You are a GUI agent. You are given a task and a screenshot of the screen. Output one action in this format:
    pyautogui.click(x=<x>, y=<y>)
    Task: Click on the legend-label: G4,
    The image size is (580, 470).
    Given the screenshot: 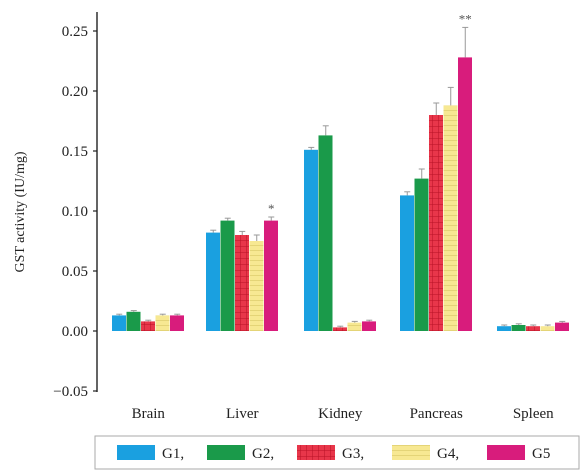 What is the action you would take?
    pyautogui.click(x=448, y=454)
    